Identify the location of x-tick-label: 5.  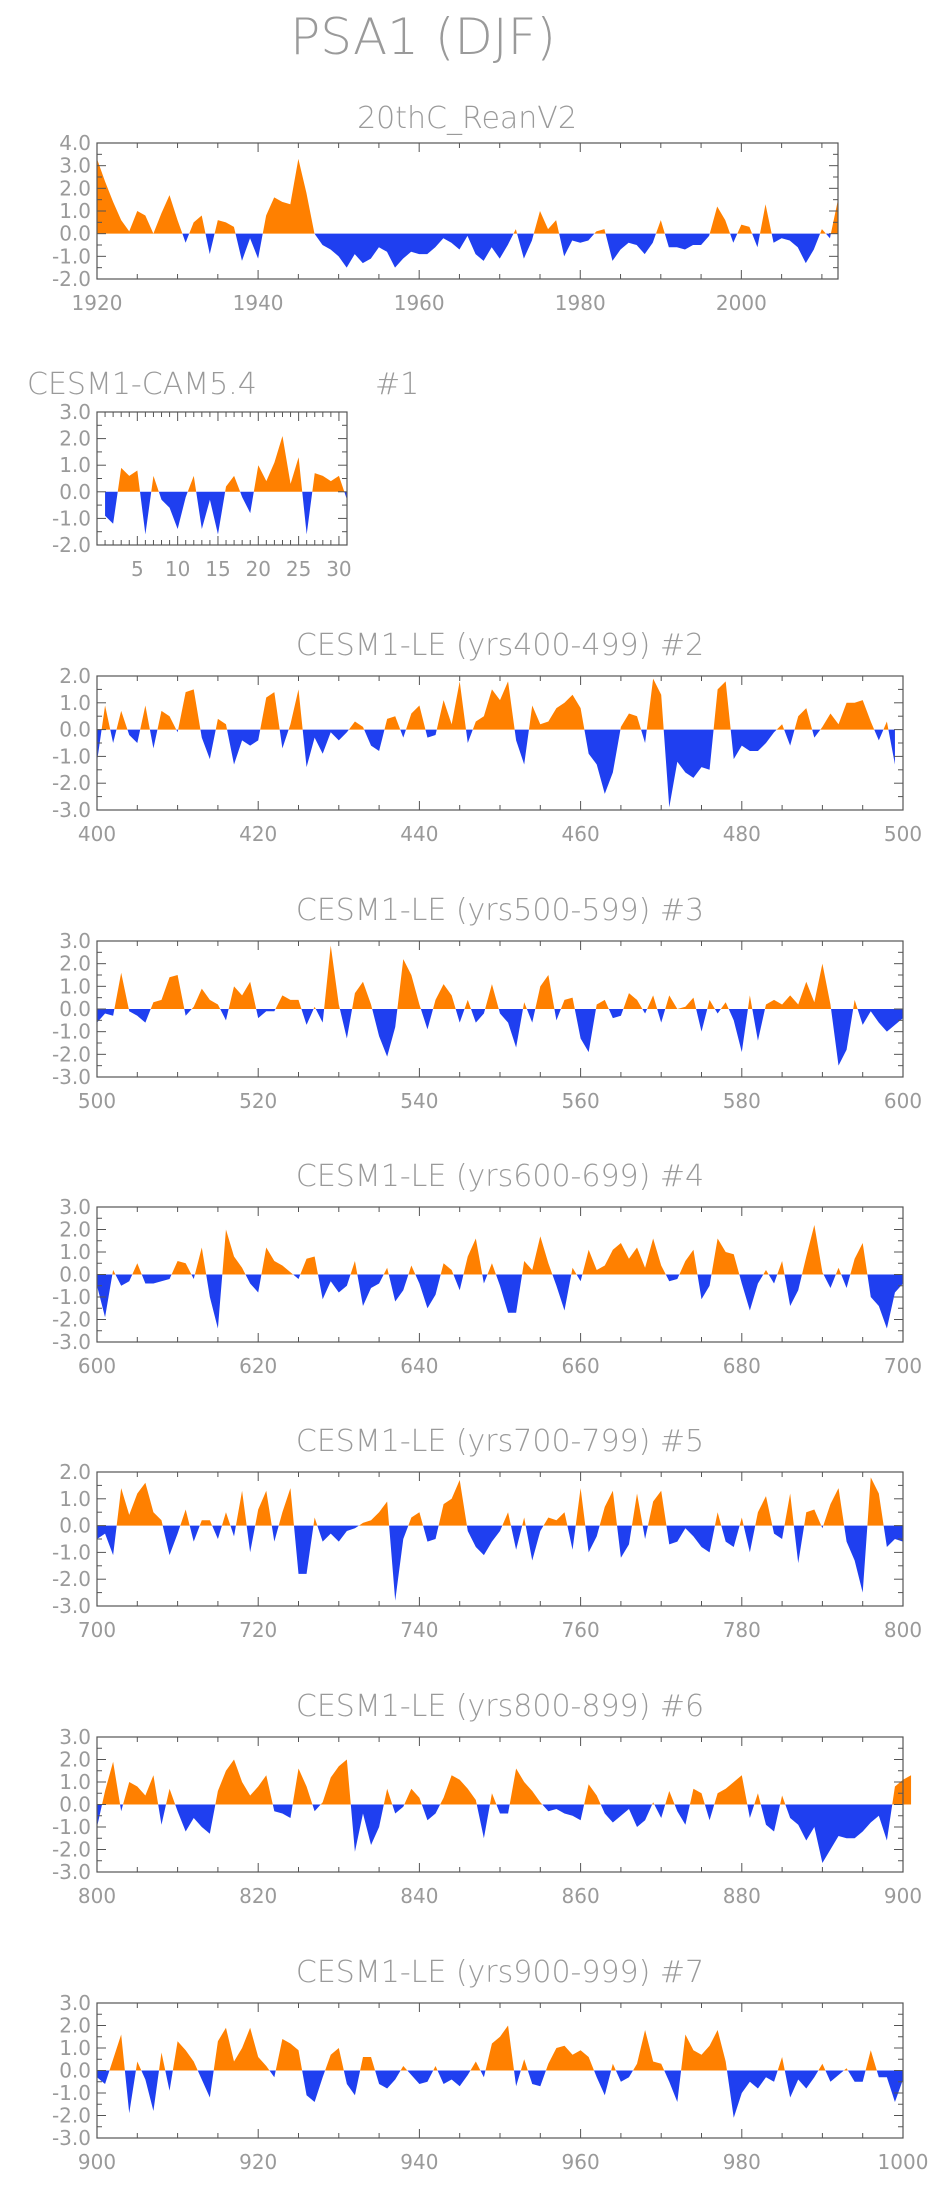
(137, 569).